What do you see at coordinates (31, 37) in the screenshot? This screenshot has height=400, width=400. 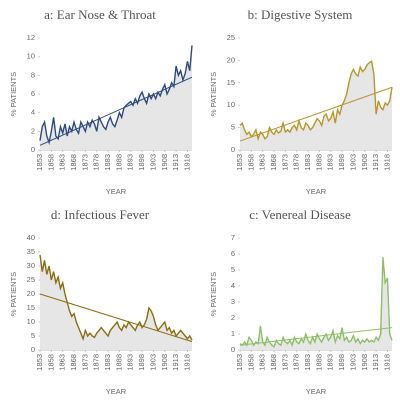 I see `y-tick-label: 12` at bounding box center [31, 37].